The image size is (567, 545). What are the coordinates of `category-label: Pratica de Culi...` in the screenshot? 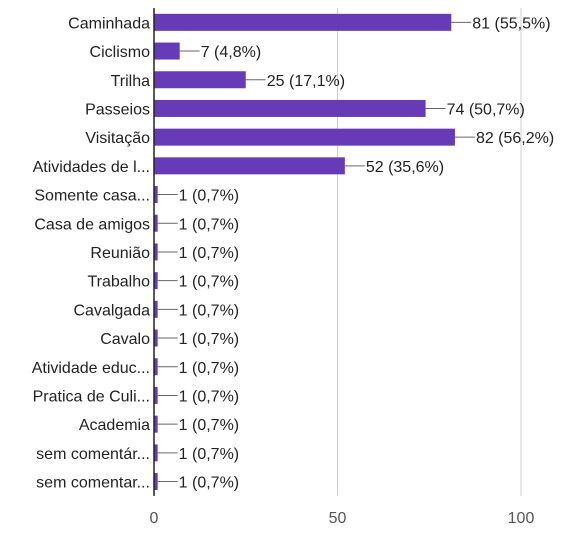 It's located at (91, 396).